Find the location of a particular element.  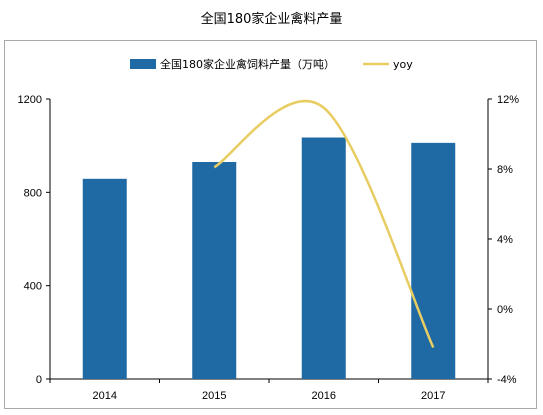

legend-bar-swatch is located at coordinates (143, 64).